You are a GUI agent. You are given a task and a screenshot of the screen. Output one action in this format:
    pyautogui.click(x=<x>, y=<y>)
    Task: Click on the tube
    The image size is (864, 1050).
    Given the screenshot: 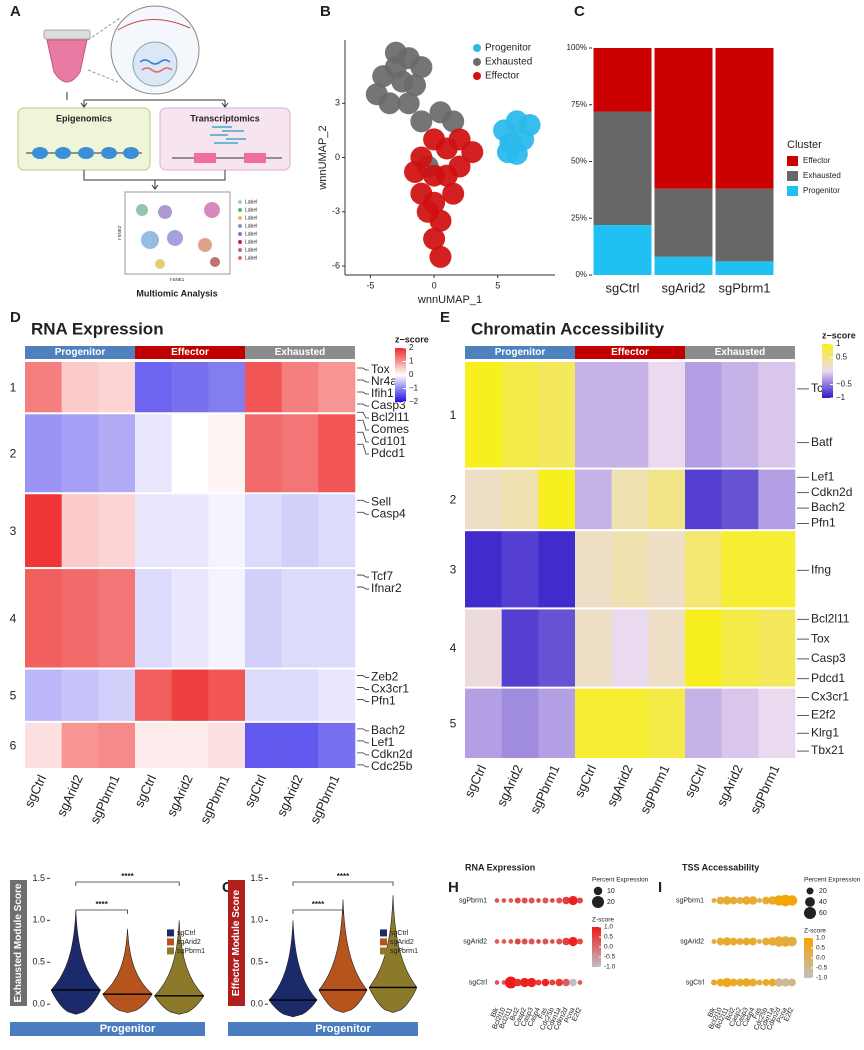 What is the action you would take?
    pyautogui.click(x=67, y=61)
    